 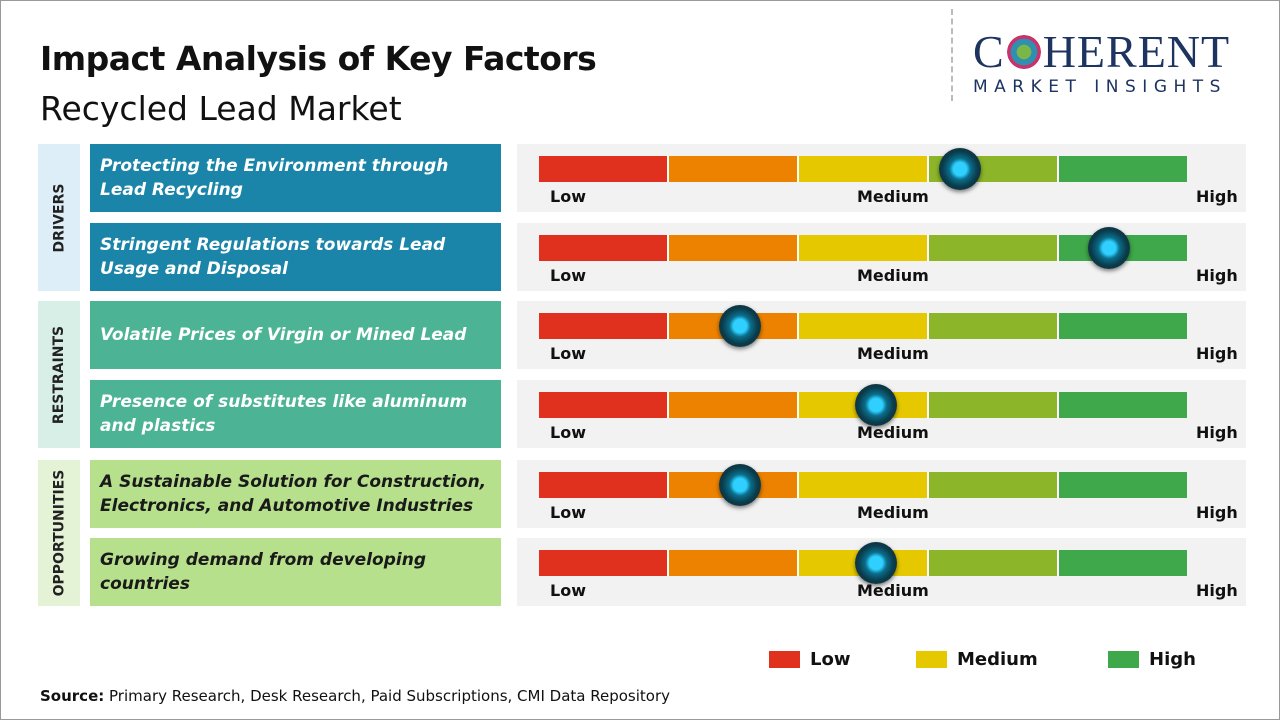 What do you see at coordinates (977, 659) in the screenshot?
I see `legend-medium: Medium` at bounding box center [977, 659].